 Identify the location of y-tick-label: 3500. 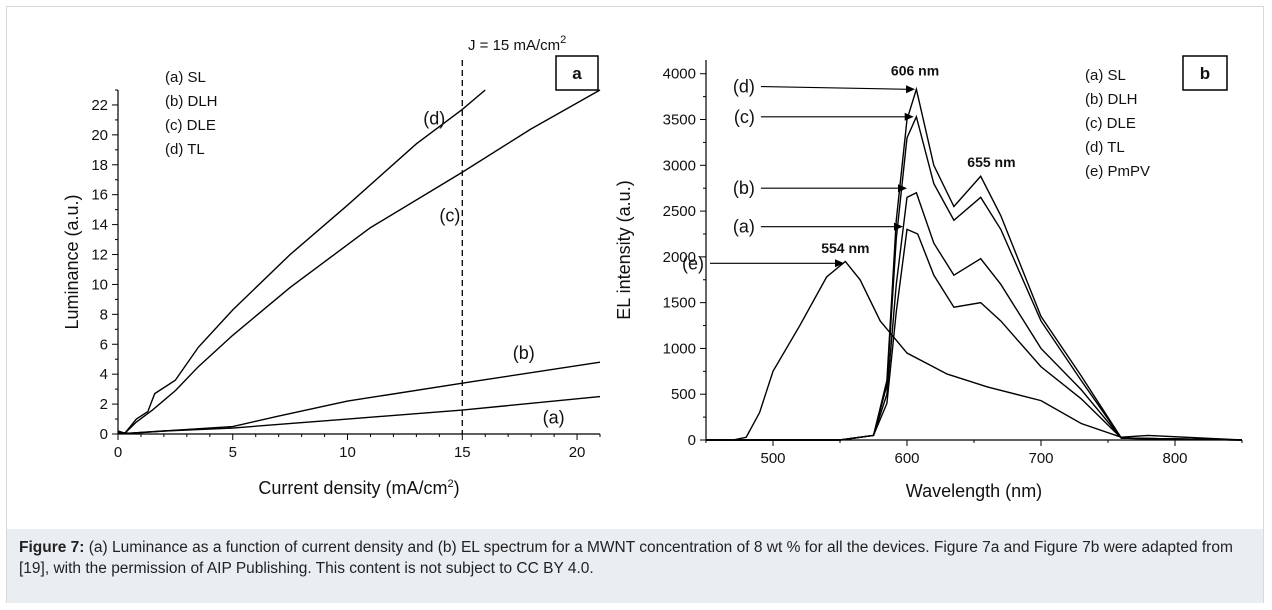
(679, 120).